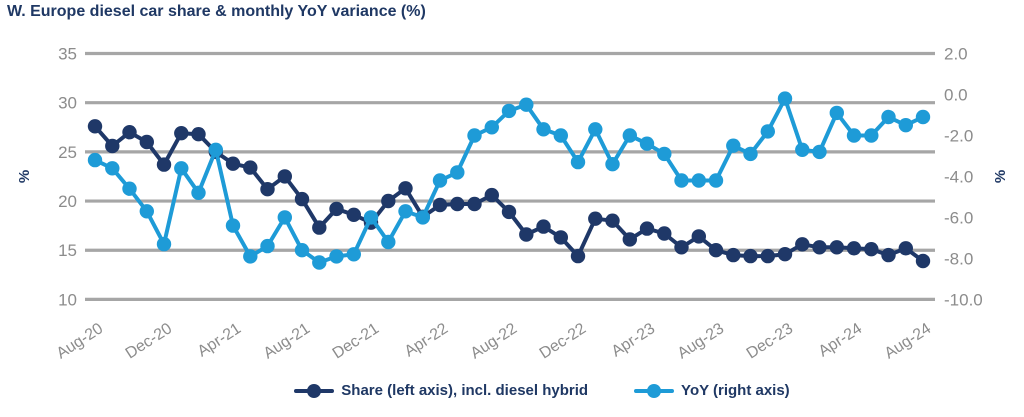 This screenshot has height=417, width=1024. What do you see at coordinates (563, 341) in the screenshot?
I see `x-axis-tick-label: Dec-22` at bounding box center [563, 341].